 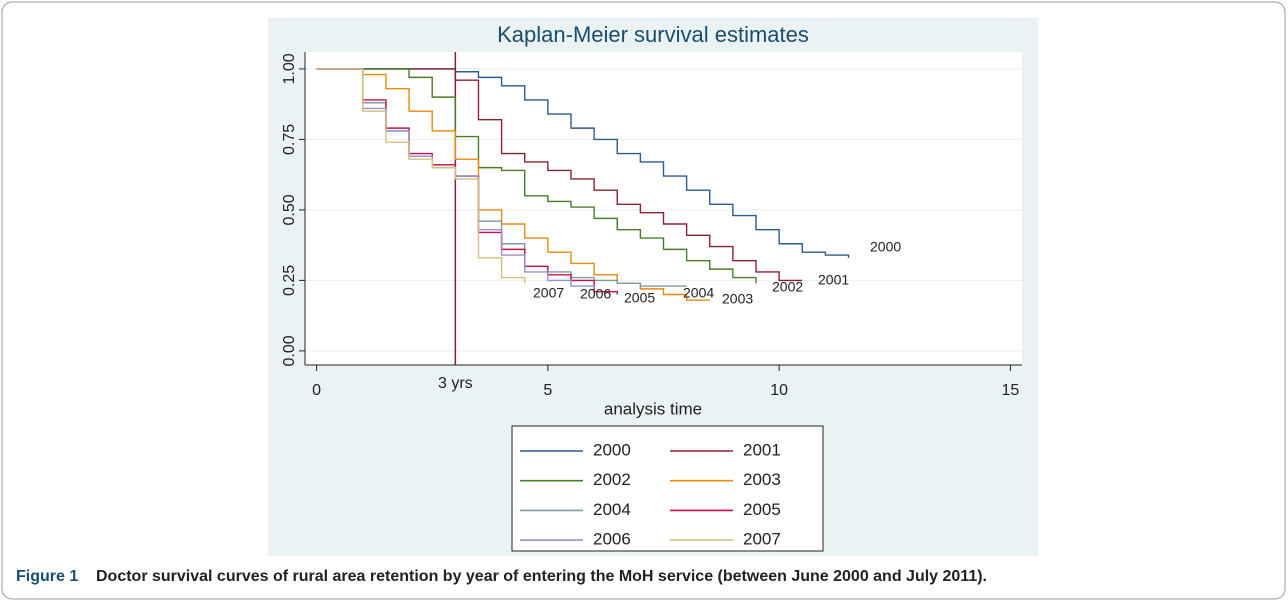 What do you see at coordinates (289, 209) in the screenshot?
I see `y-tick-label: 0.50` at bounding box center [289, 209].